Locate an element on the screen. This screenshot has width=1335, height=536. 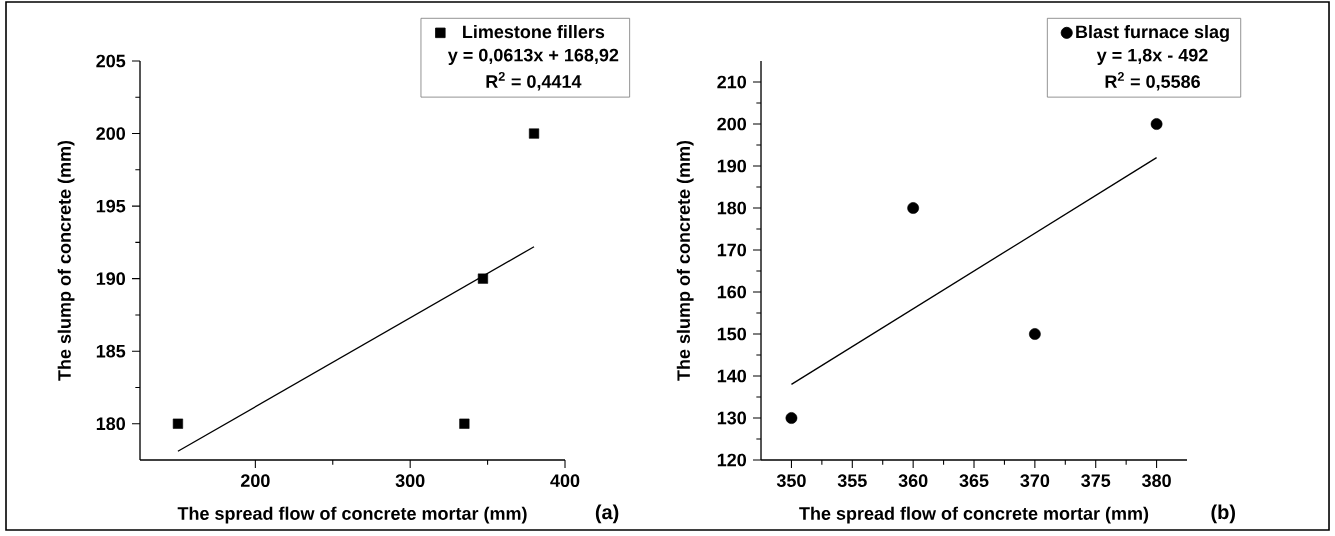
x-tick-label: 355 is located at coordinates (852, 481).